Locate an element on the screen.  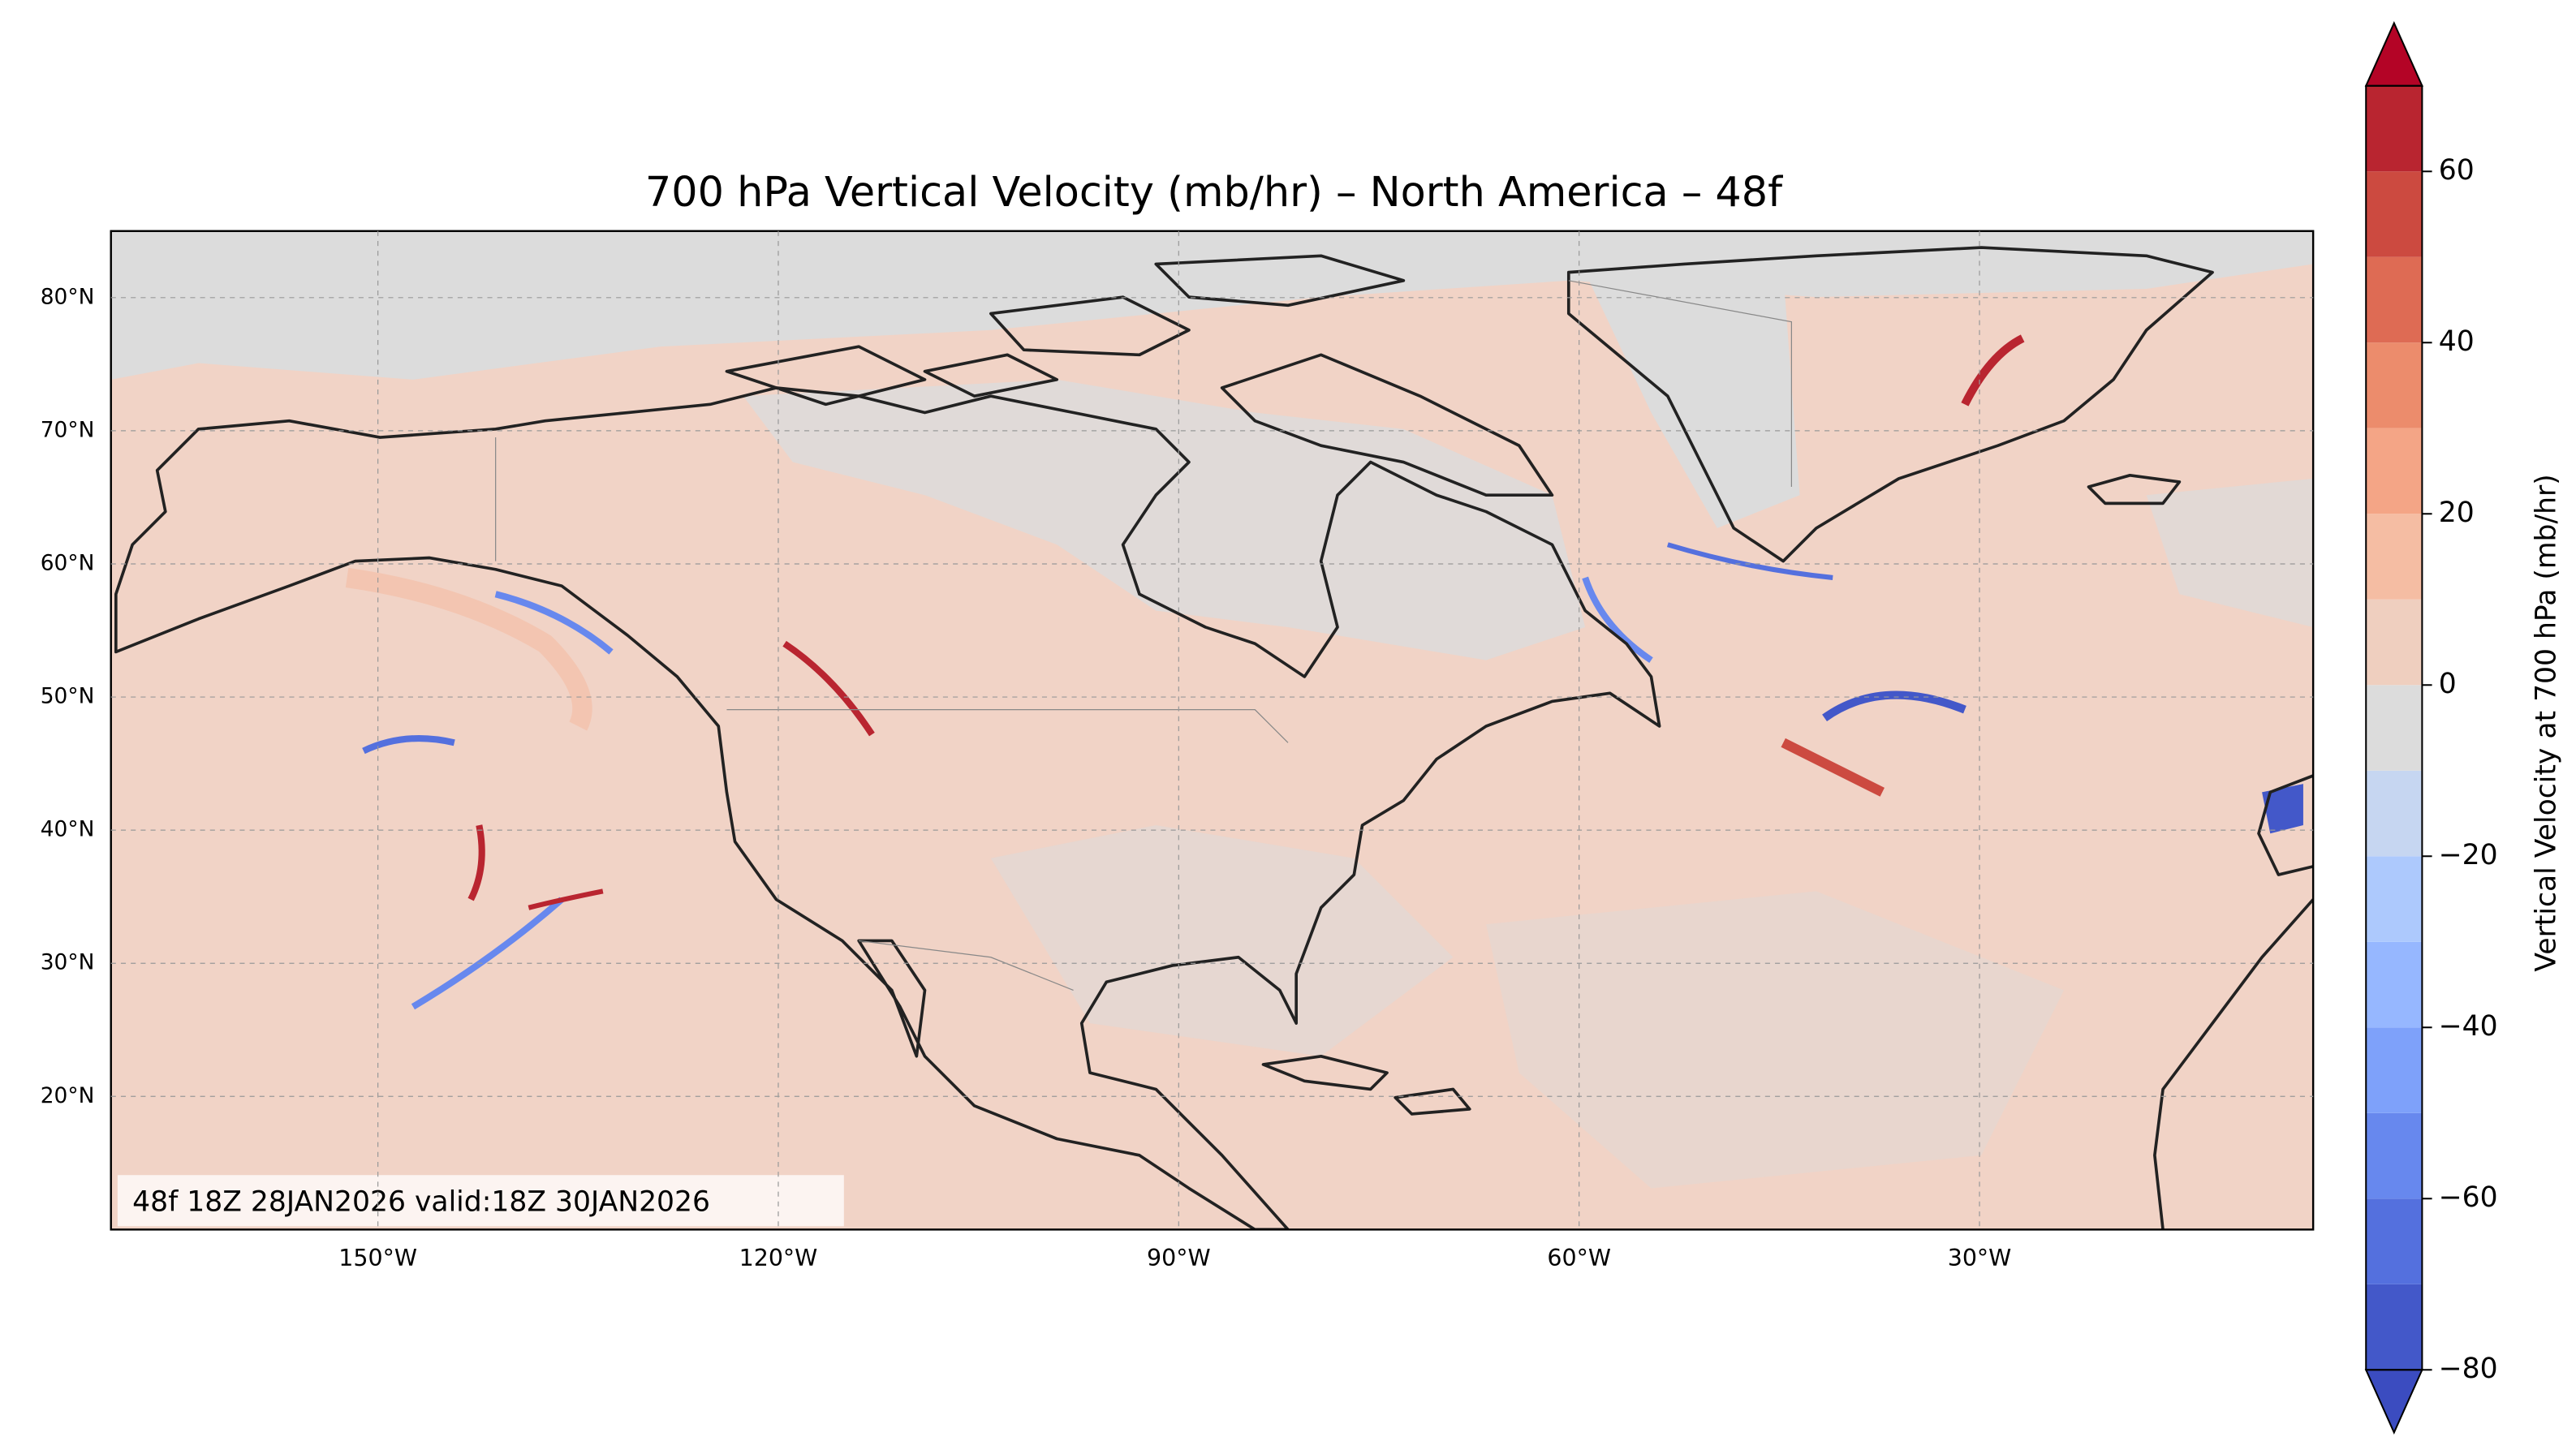
x-tick-label: 120°W is located at coordinates (779, 1258).